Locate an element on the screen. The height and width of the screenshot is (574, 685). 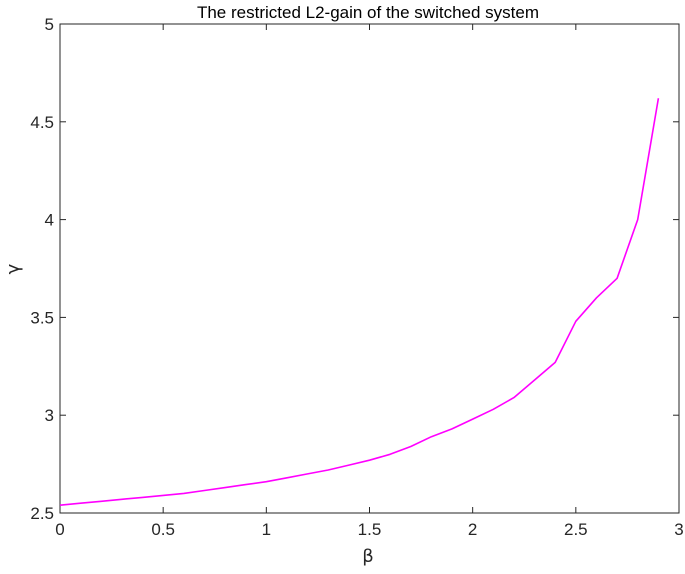
x-tick-label: 0 is located at coordinates (59, 529).